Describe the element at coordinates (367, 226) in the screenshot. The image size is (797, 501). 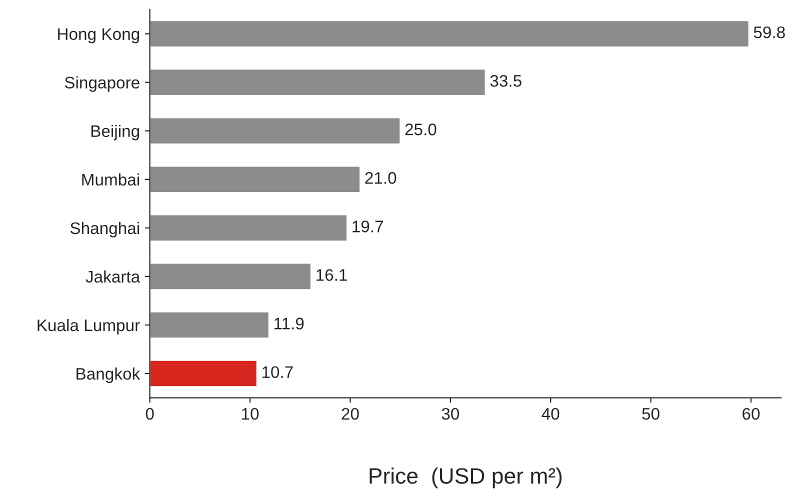
I see `data-label: 19.7` at that location.